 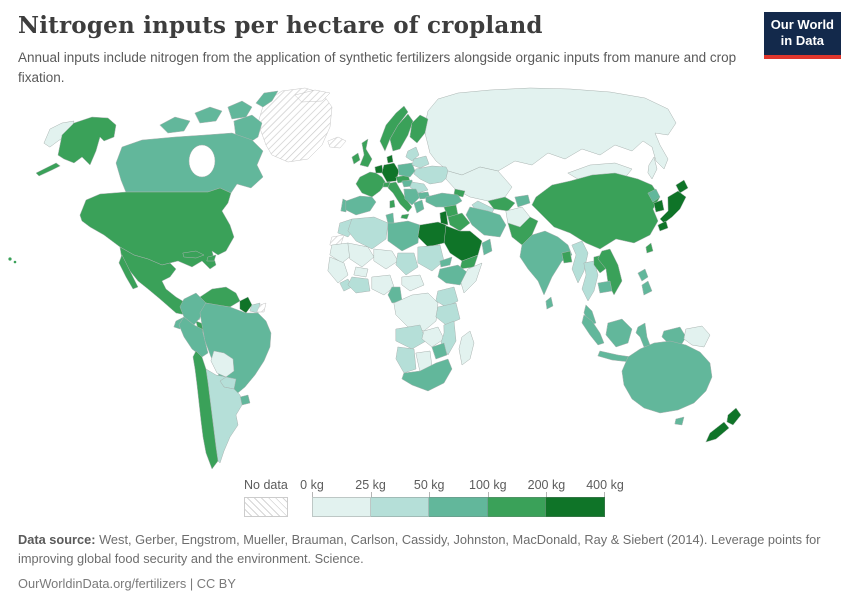 What do you see at coordinates (127, 584) in the screenshot?
I see `license-line: OurWorldinData.org/fertilizers | CC BY` at bounding box center [127, 584].